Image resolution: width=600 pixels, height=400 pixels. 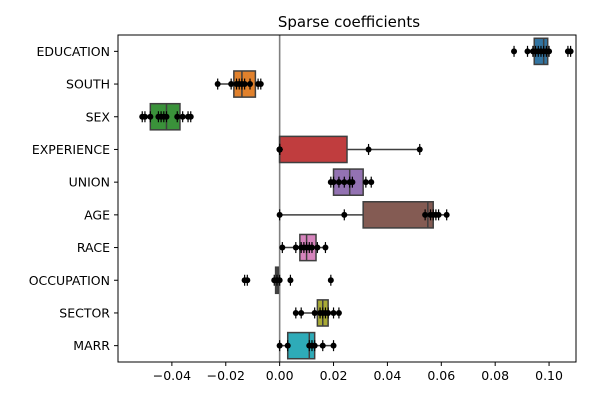 I want to click on box-sector, so click(x=317, y=313).